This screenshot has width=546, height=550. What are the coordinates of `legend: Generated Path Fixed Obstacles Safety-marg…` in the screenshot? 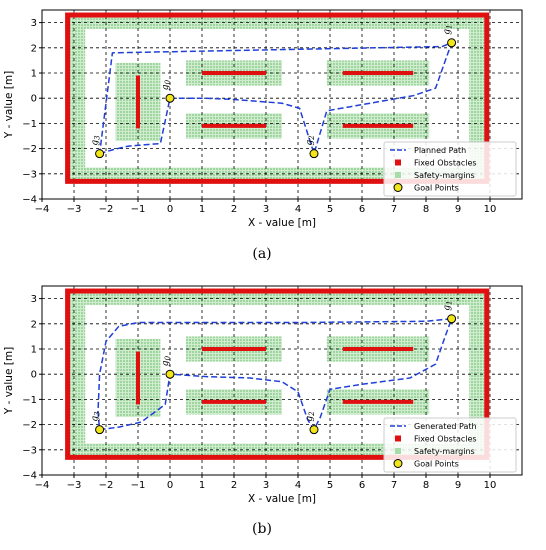 It's located at (450, 445).